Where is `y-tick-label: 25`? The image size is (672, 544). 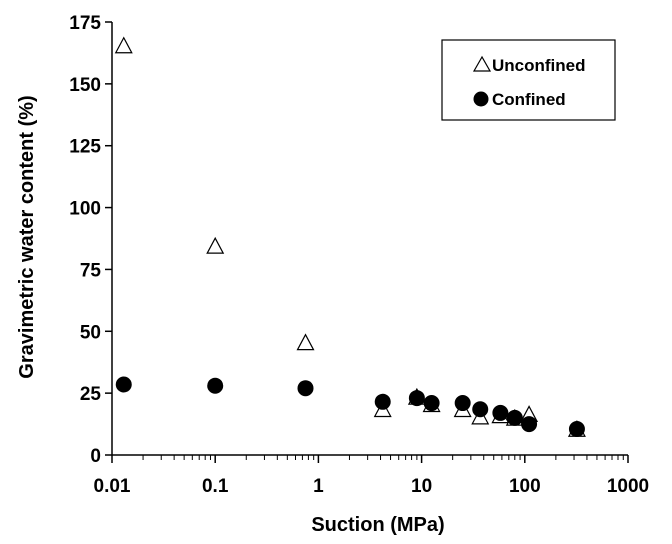
y-tick-label: 25 is located at coordinates (91, 394).